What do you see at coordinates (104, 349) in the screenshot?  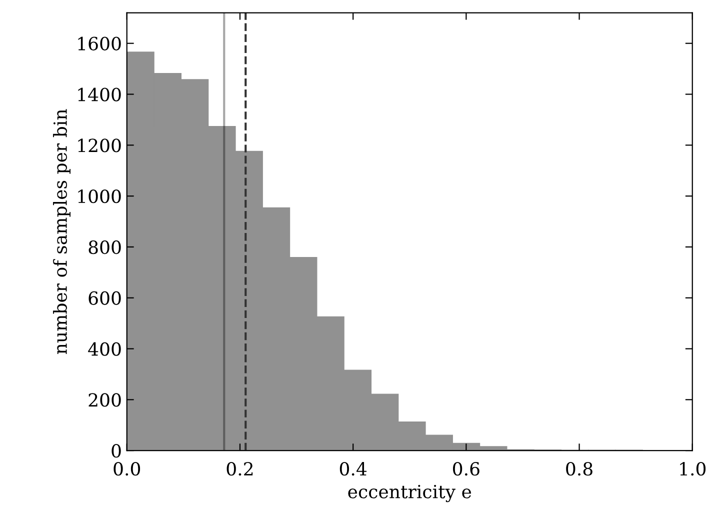 I see `y-tick-label: 400` at bounding box center [104, 349].